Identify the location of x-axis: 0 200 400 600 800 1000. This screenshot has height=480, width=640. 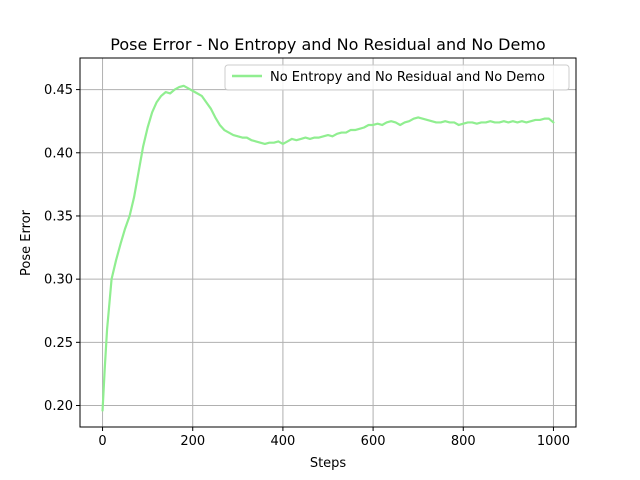
(334, 438).